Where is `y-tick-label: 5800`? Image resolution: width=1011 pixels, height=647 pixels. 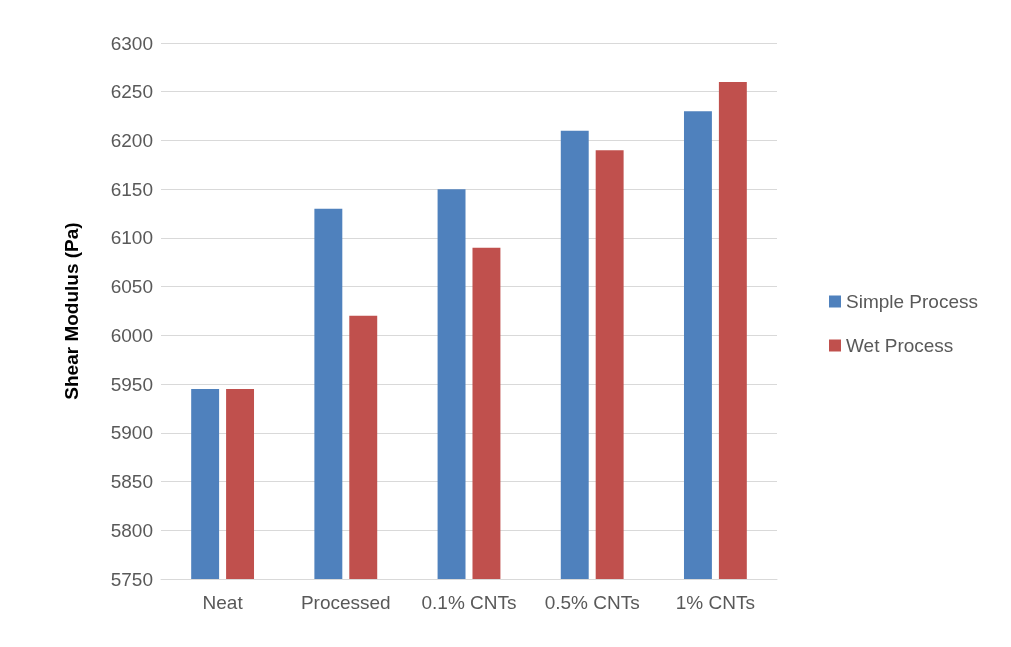 y-tick-label: 5800 is located at coordinates (131, 530).